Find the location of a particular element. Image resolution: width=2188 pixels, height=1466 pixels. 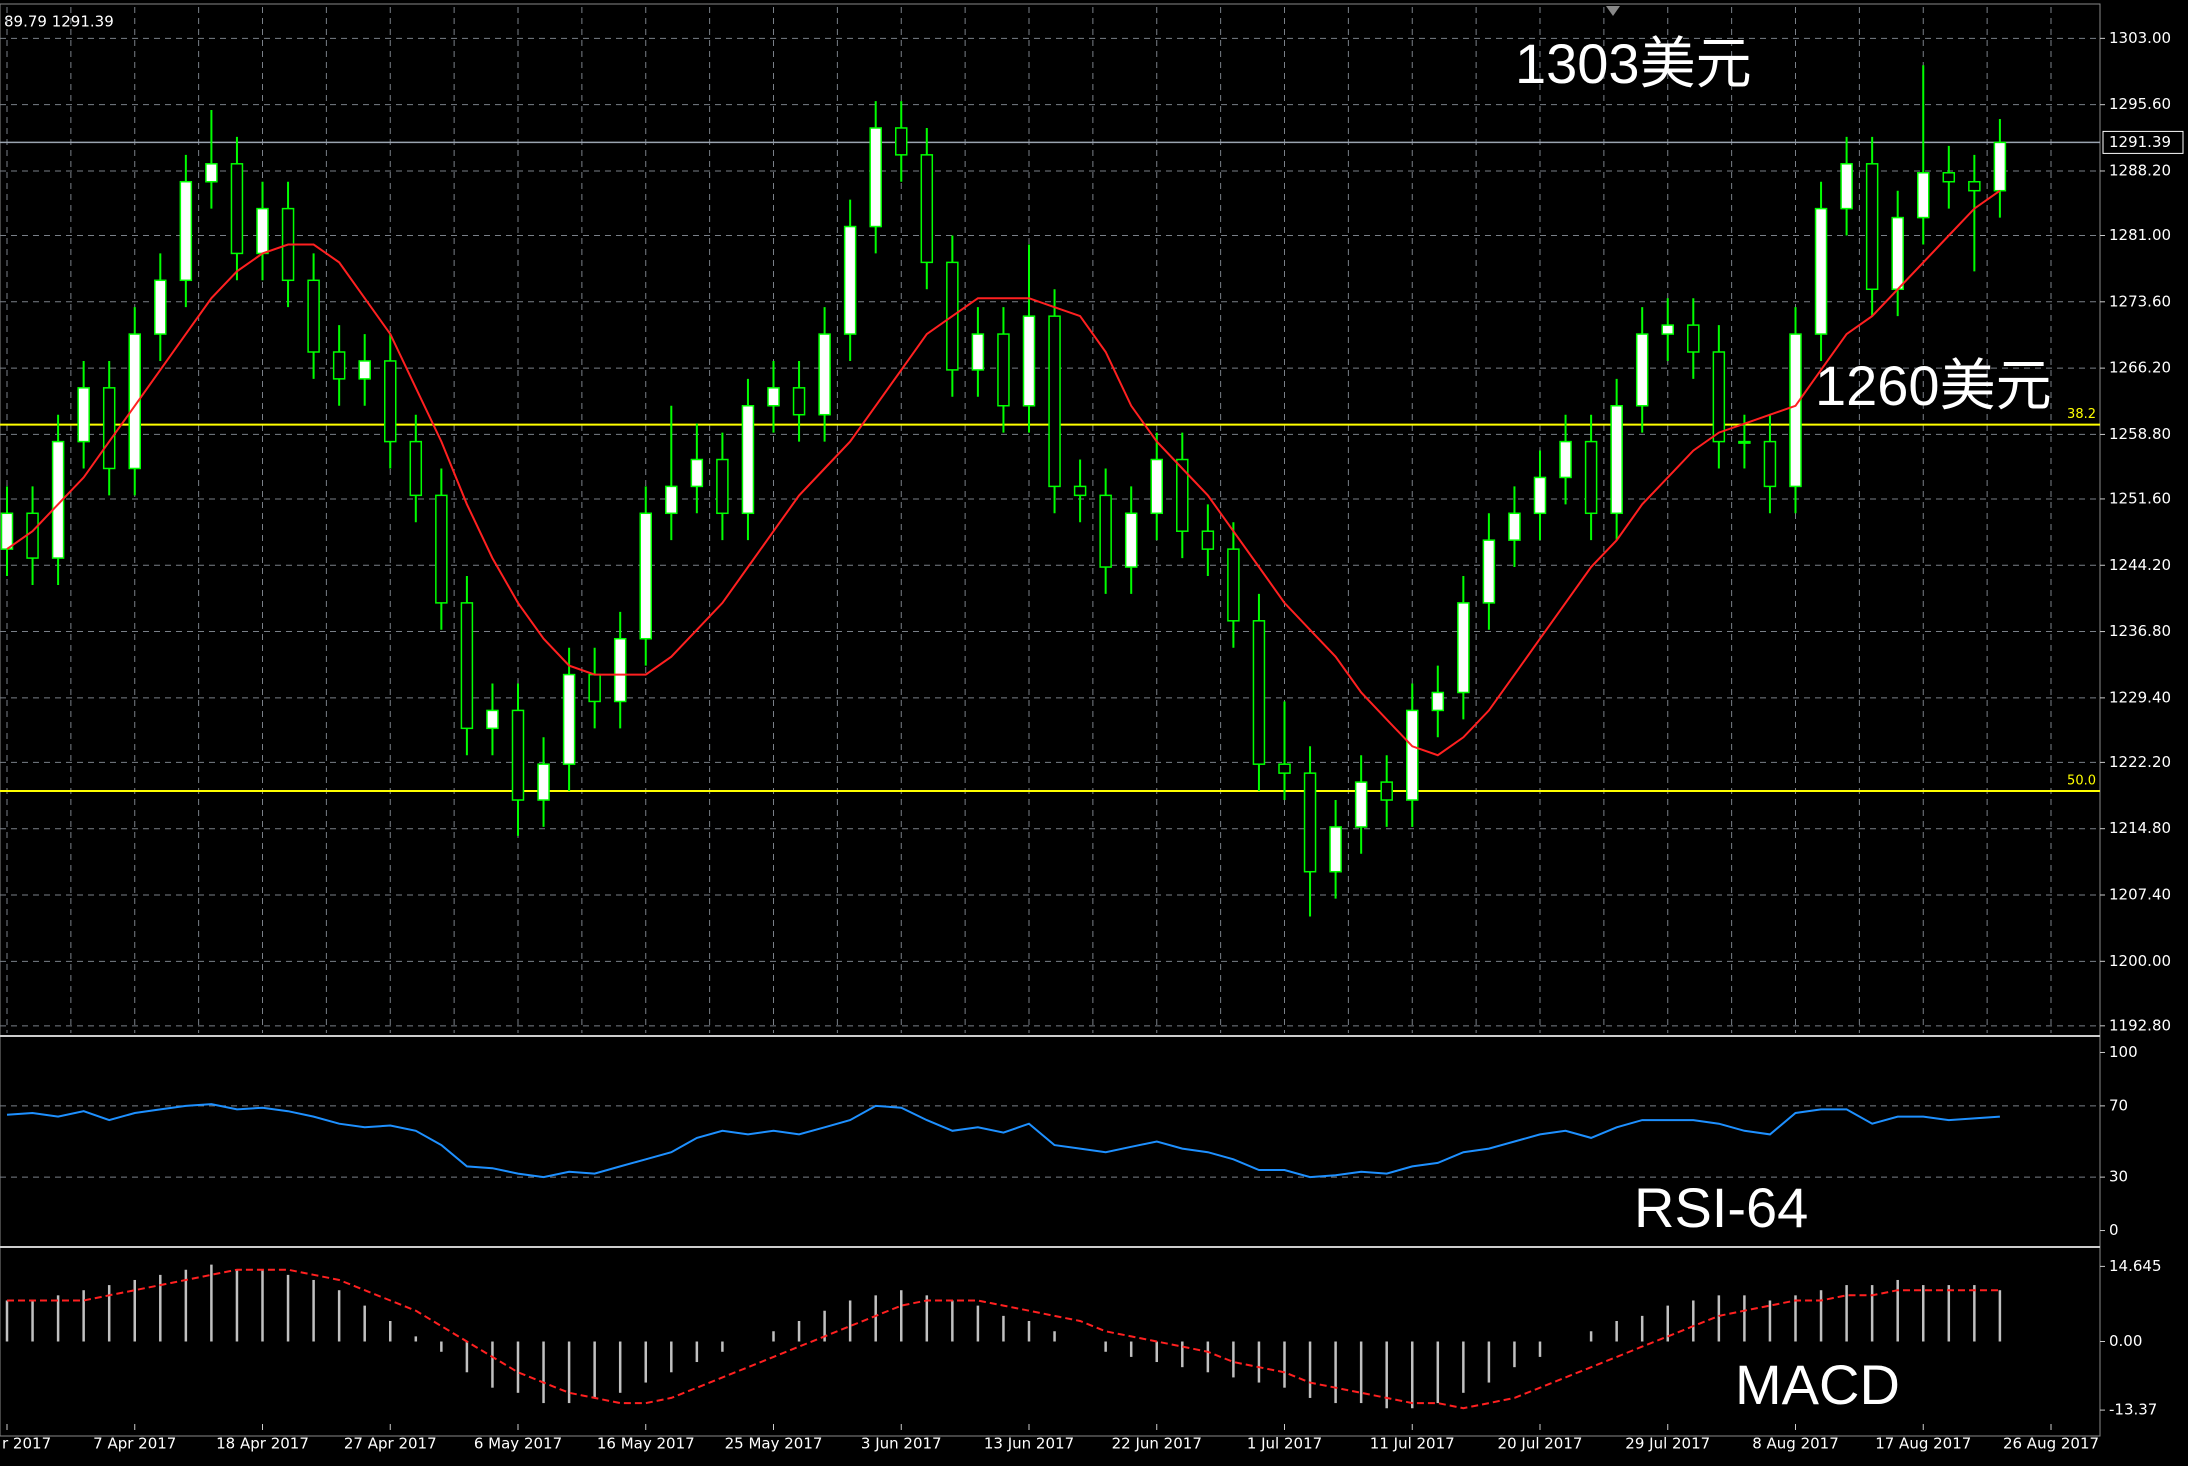

x-tick-label: r 2017 is located at coordinates (26, 1444).